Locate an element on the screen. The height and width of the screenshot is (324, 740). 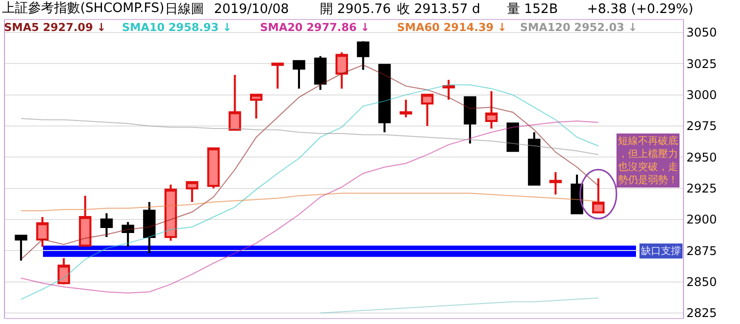
text: SMA120 2952.03 ↓ is located at coordinates (579, 27).